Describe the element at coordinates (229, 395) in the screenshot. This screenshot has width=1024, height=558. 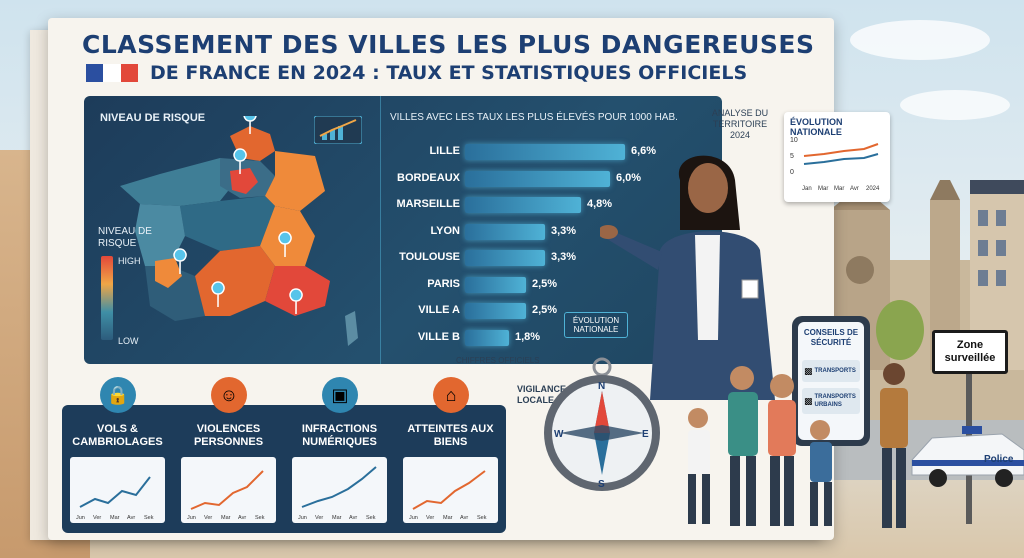
I see `people-icon: ☺` at that location.